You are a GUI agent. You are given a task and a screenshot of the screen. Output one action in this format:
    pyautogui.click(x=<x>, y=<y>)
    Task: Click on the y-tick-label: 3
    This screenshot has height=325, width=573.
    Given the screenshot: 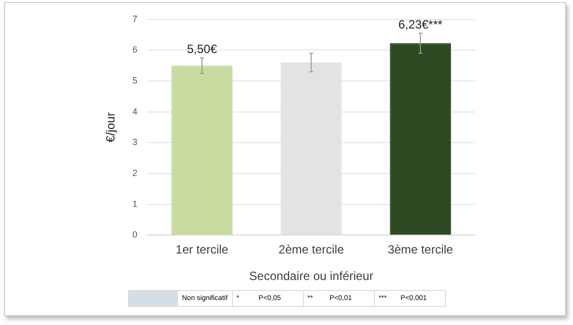 What is the action you would take?
    pyautogui.click(x=135, y=142)
    